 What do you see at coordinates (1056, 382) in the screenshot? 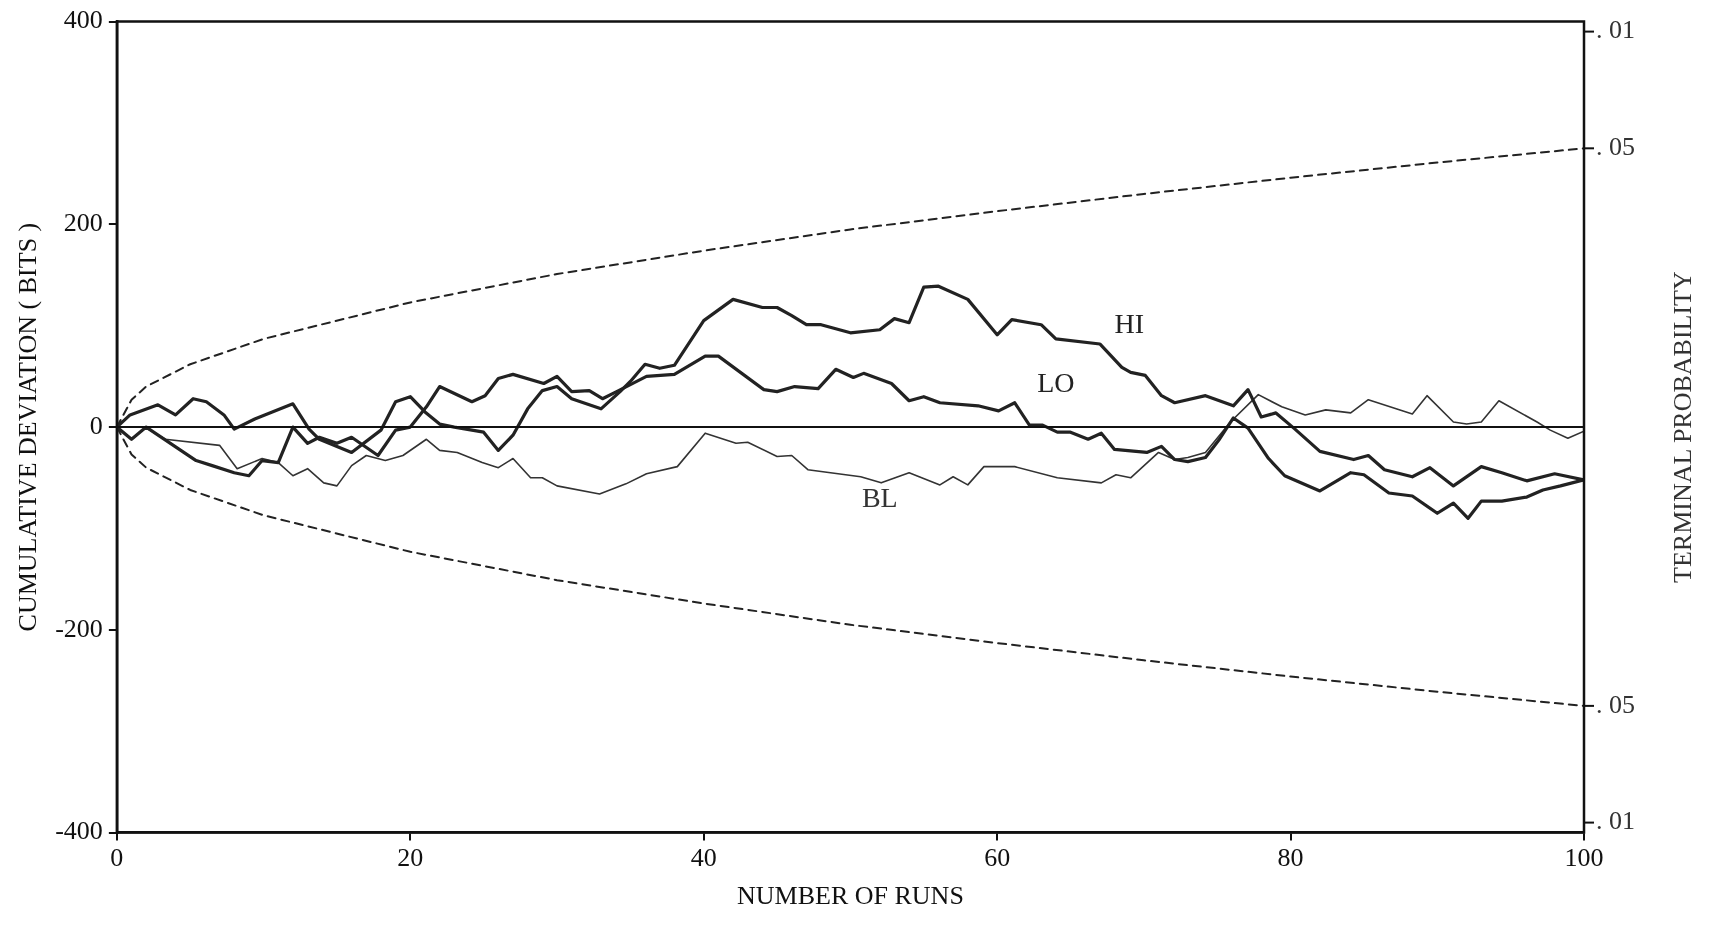
I see `series-label: LO` at bounding box center [1056, 382].